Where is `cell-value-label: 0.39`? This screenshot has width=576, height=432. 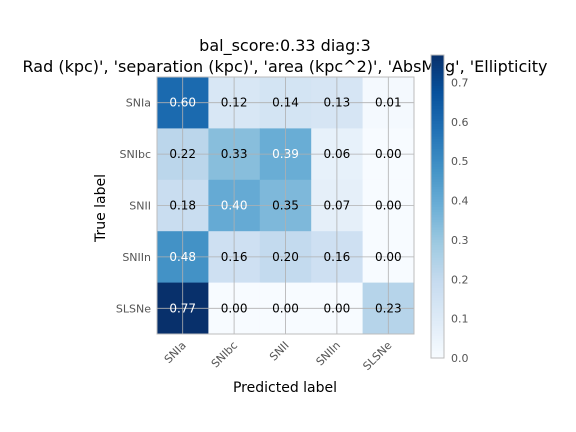
cell-value-label: 0.39 is located at coordinates (285, 154).